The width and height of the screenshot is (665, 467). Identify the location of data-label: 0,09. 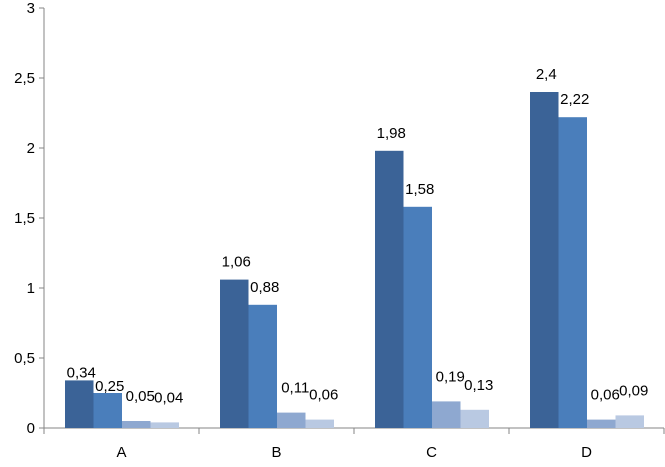
(633, 390).